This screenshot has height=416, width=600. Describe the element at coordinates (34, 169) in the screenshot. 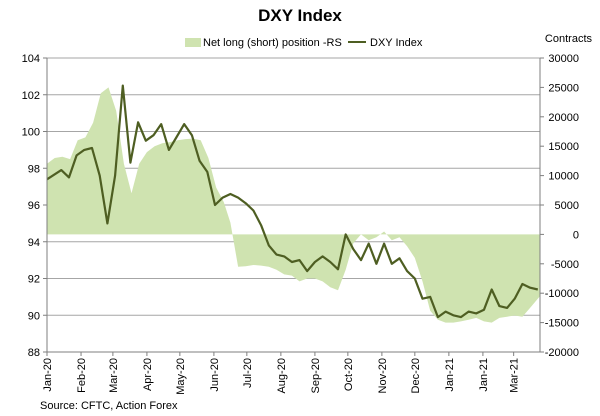

I see `y-tick-label: 98` at that location.